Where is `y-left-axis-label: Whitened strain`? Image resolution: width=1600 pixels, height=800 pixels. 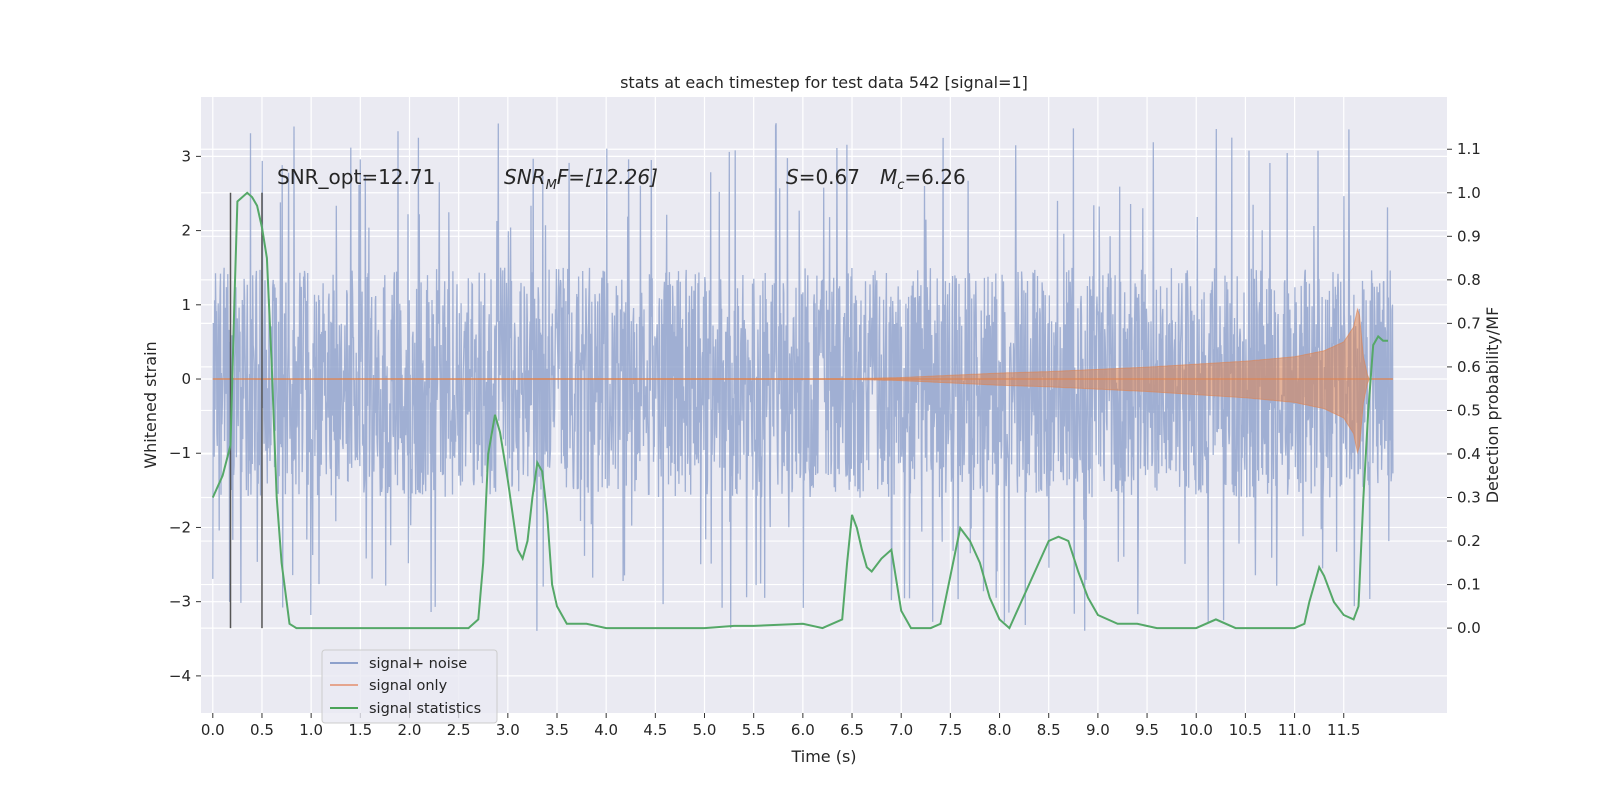
y-left-axis-label: Whitened strain is located at coordinates (150, 404).